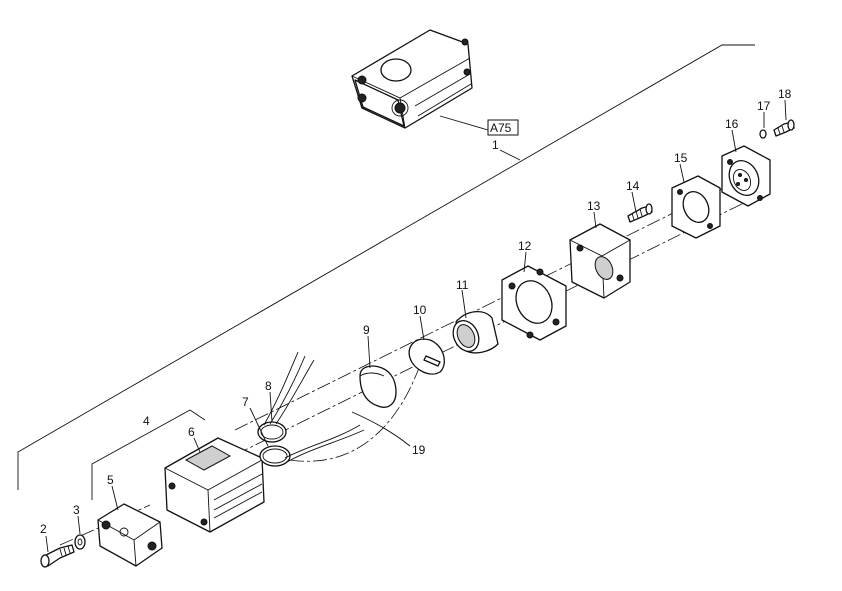  Describe the element at coordinates (191, 432) in the screenshot. I see `callout-6: 6` at that location.